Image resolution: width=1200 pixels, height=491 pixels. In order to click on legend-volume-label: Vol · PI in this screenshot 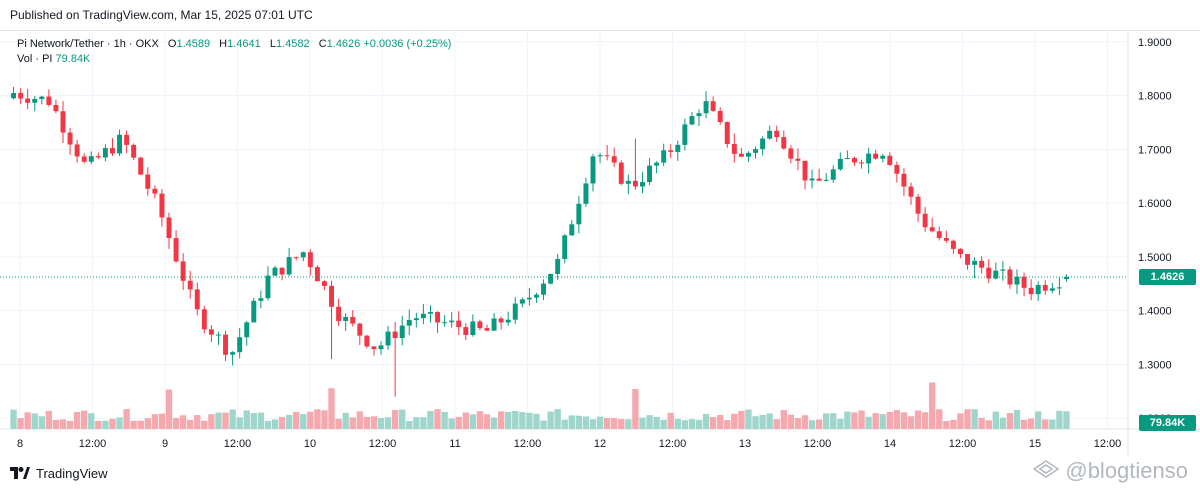, I will do `click(35, 59)`.